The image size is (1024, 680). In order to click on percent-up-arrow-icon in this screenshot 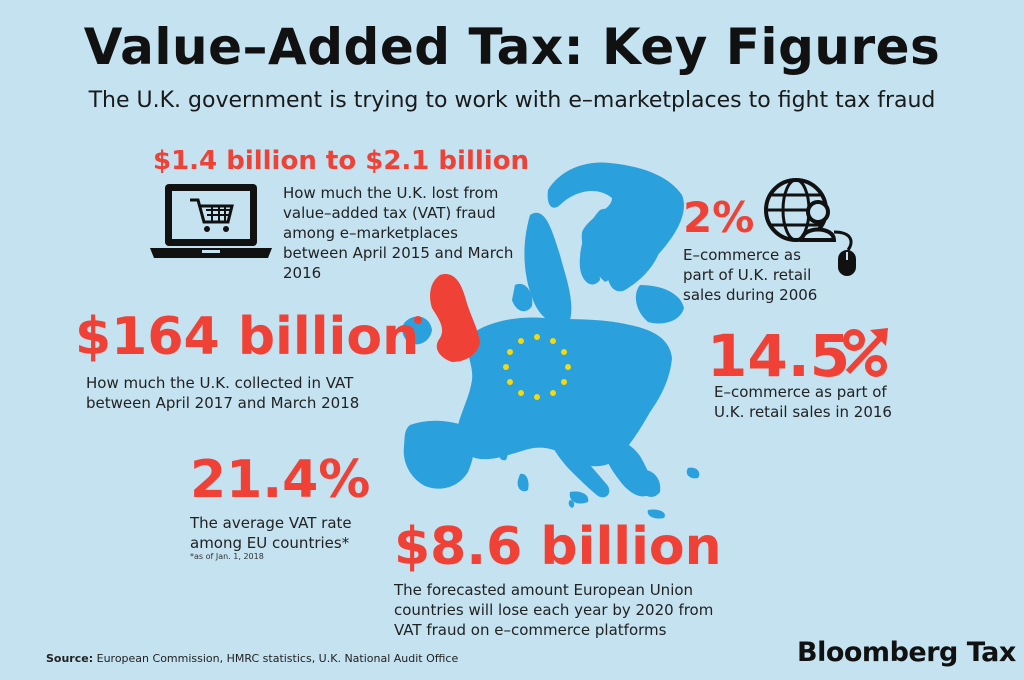, I will do `click(865, 352)`.